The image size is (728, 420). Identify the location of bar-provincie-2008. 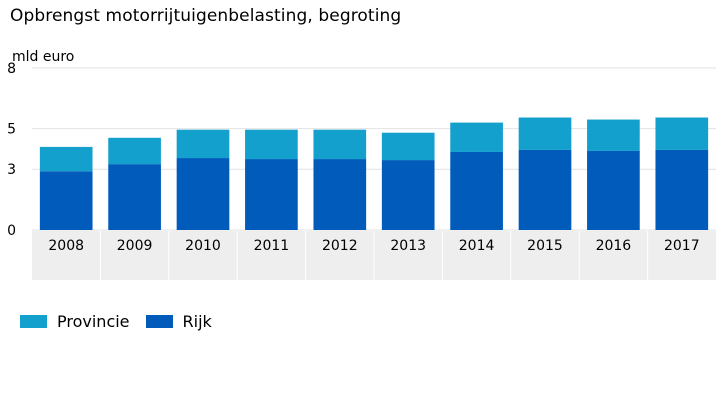
(66, 159).